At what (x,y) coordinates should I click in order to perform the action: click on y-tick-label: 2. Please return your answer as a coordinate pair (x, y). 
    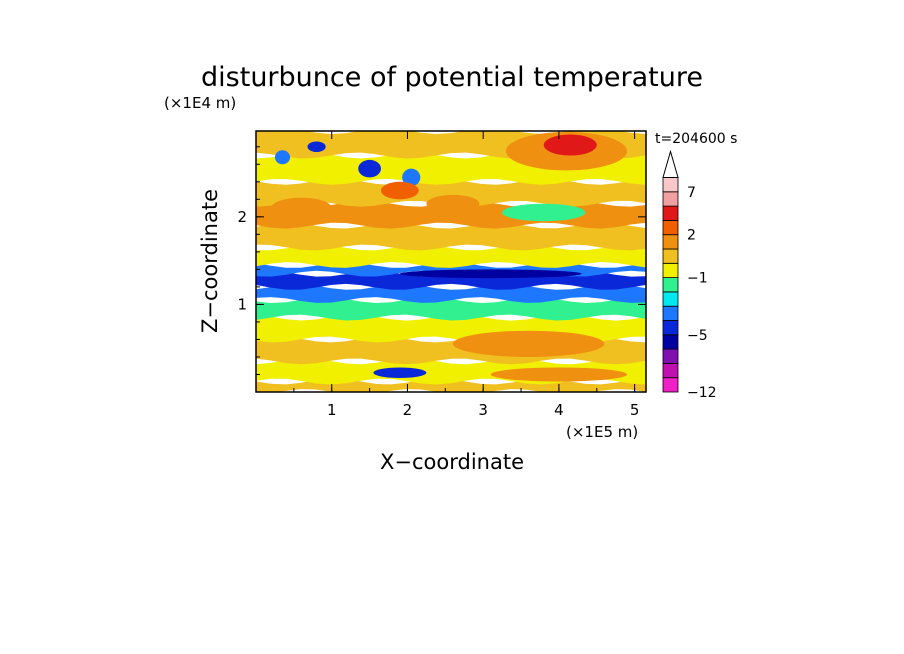
    Looking at the image, I should click on (242, 217).